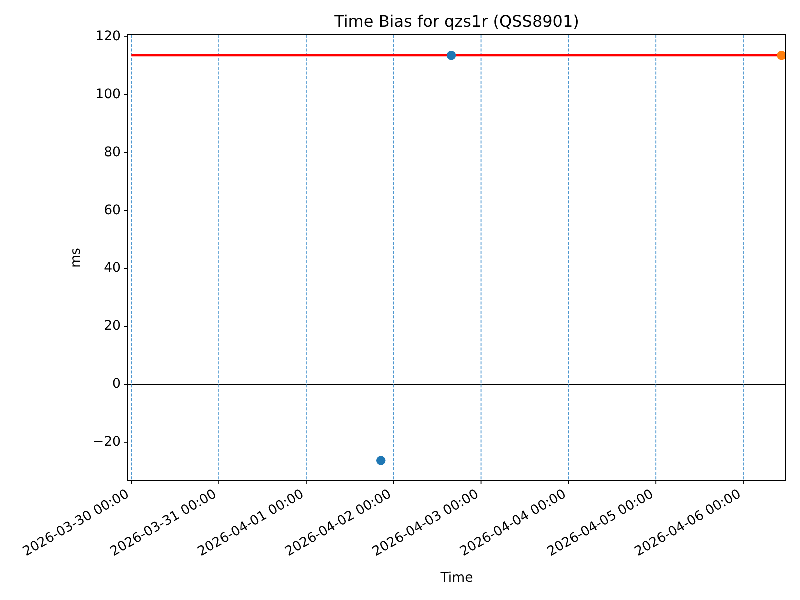  Describe the element at coordinates (76, 258) in the screenshot. I see `y-axis-title: ms` at that location.